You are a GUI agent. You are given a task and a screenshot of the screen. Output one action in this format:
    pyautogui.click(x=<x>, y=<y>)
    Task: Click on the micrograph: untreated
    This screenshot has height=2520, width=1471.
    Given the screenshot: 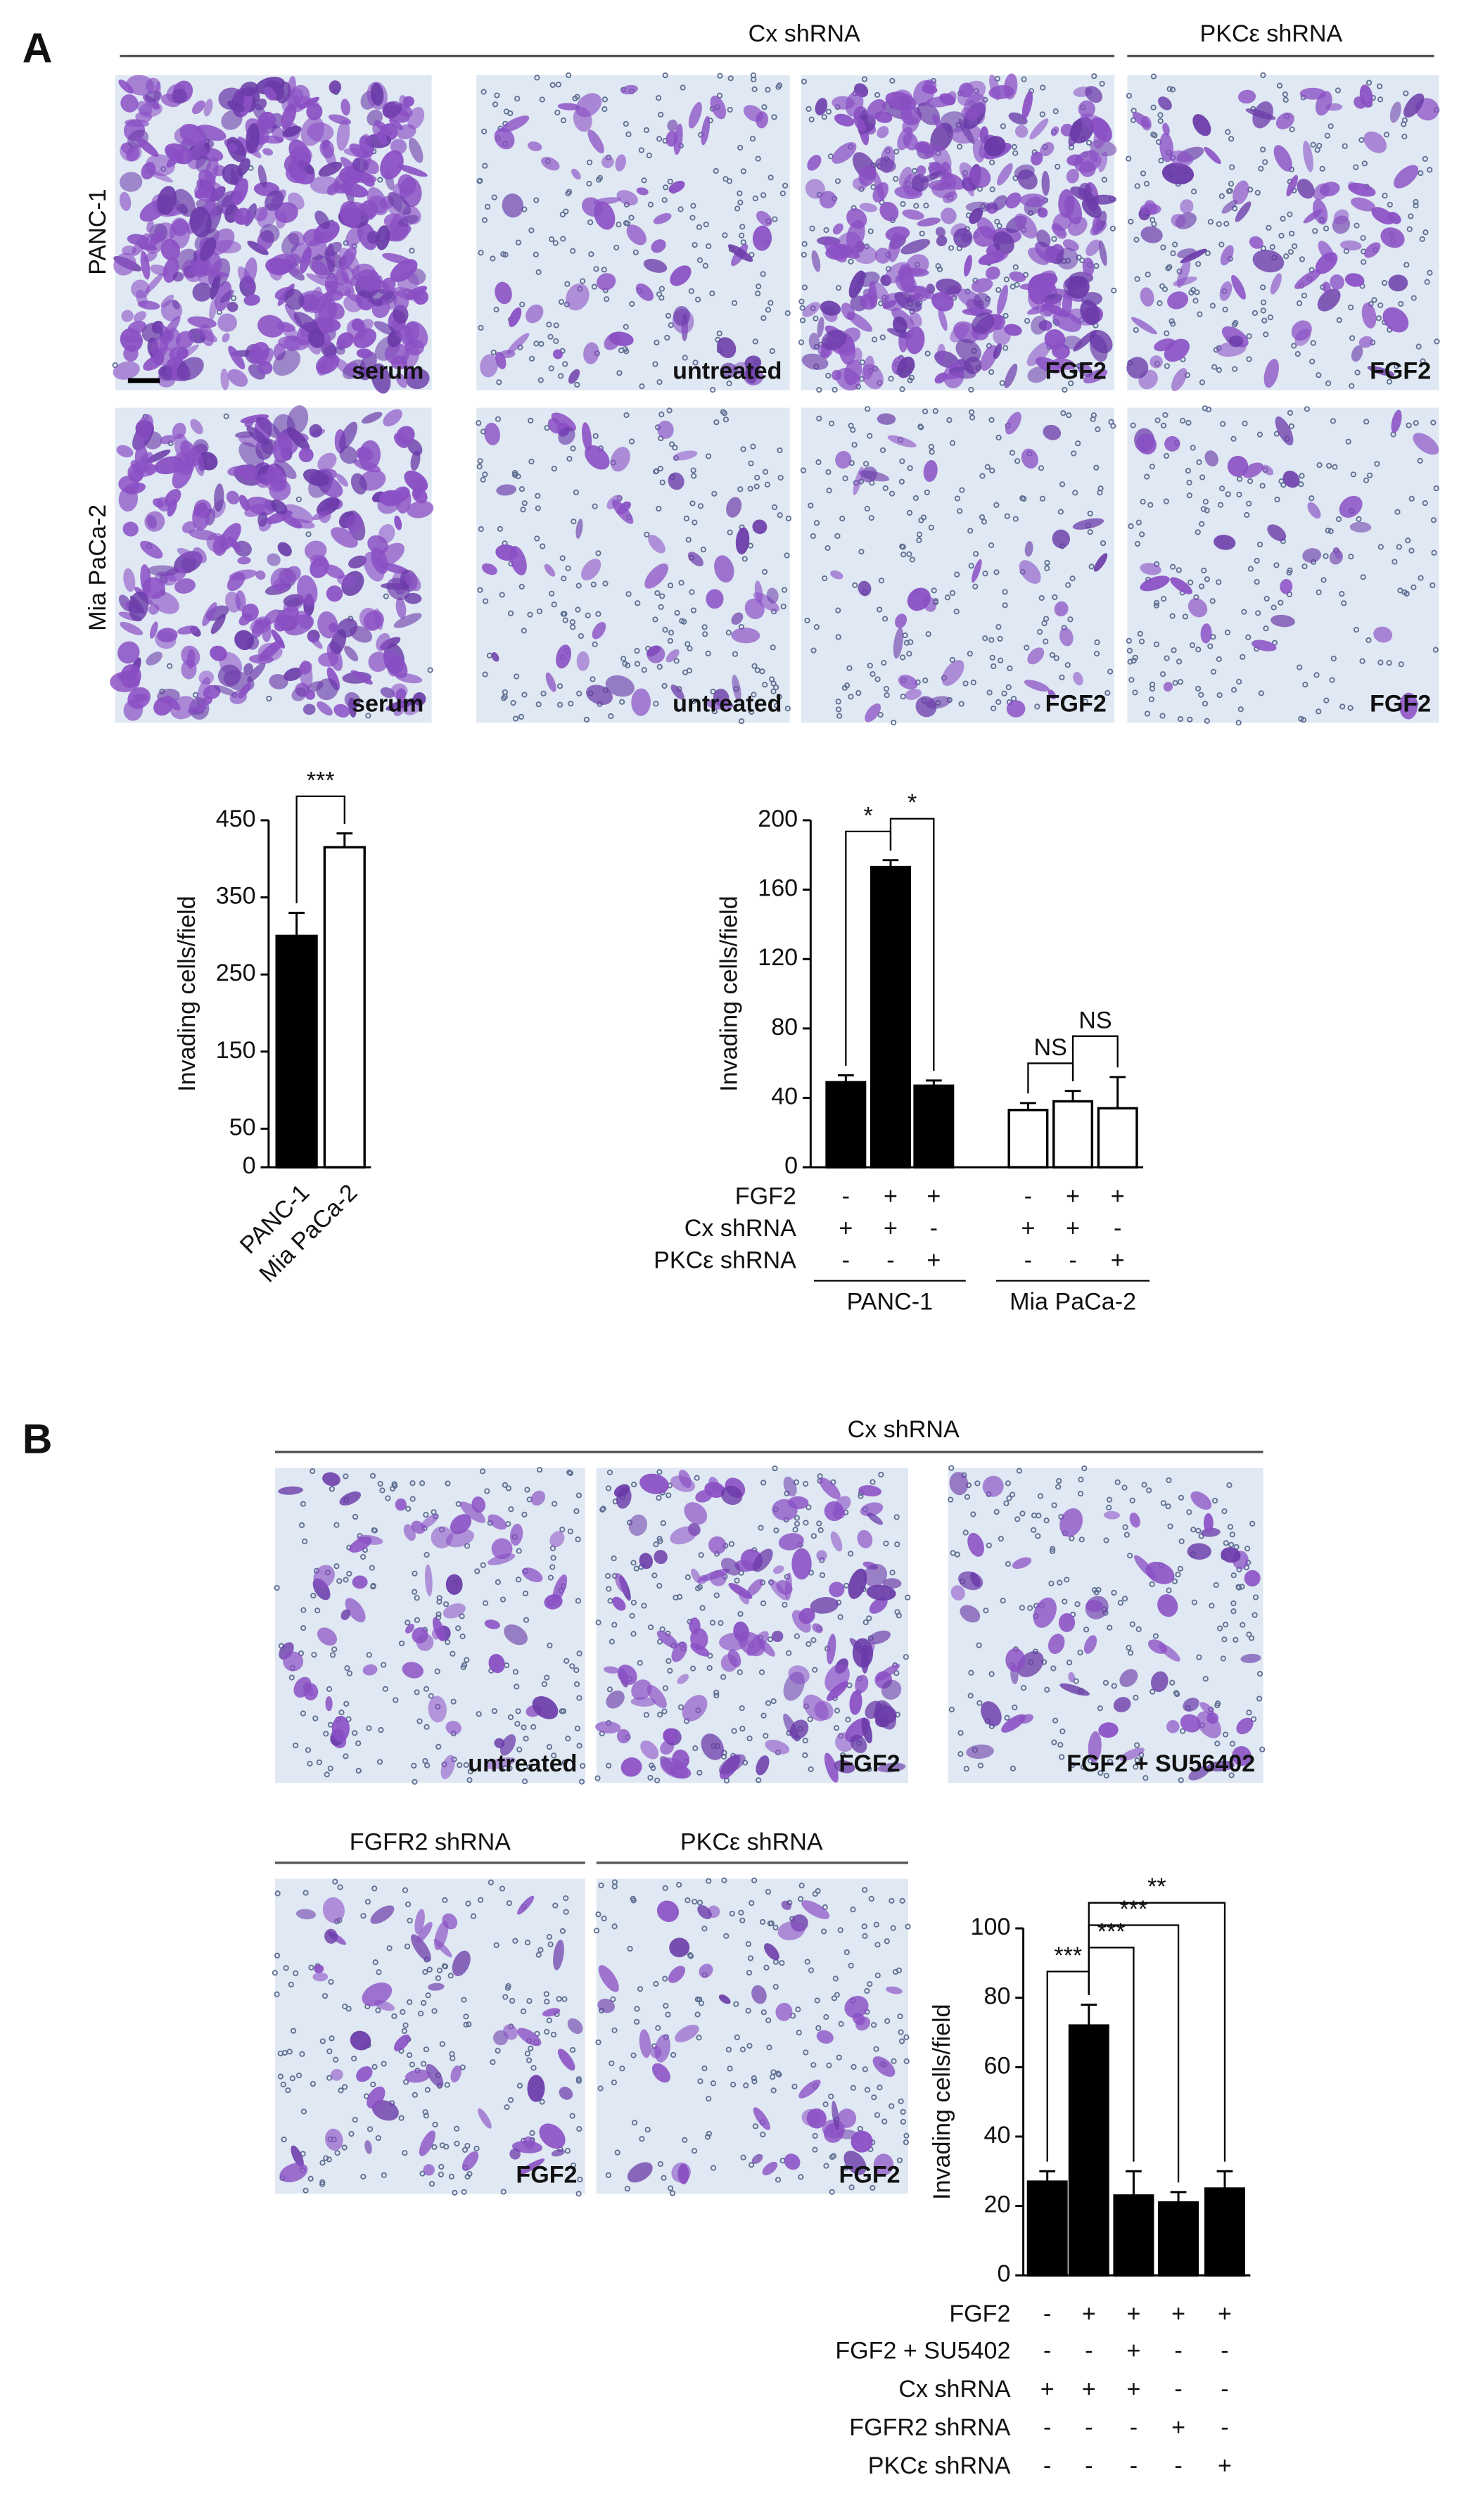 What is the action you would take?
    pyautogui.click(x=633, y=566)
    